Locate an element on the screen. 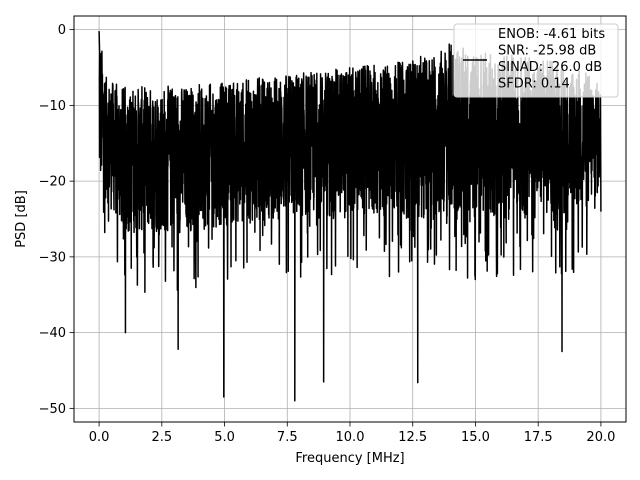  y-tick-label: −50 is located at coordinates (52, 409).